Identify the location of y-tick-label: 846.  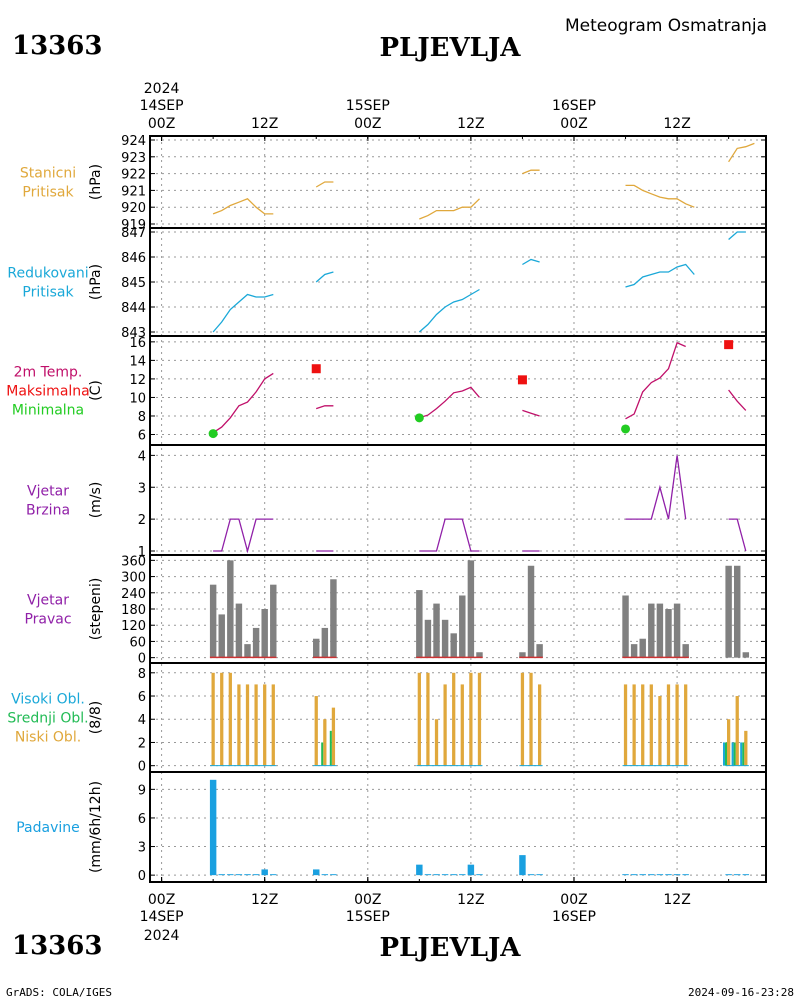
(133, 258).